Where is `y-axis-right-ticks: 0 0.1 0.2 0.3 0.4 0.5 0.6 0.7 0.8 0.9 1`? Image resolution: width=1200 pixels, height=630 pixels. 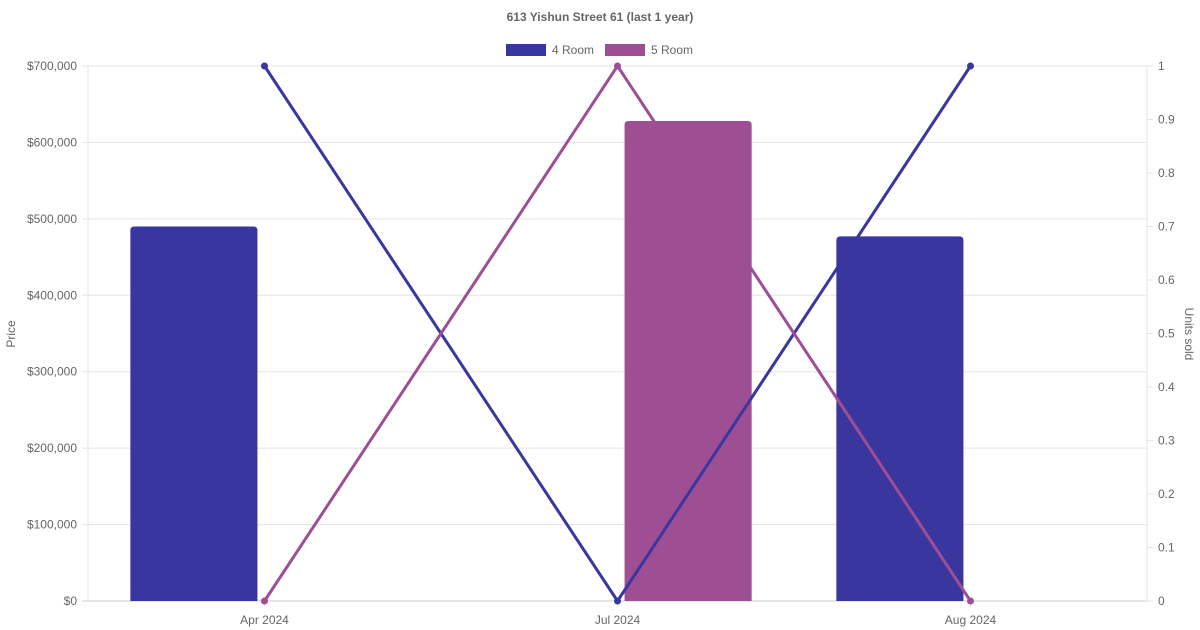
y-axis-right-ticks: 0 0.1 0.2 0.3 0.4 0.5 0.6 0.7 0.8 0.9 1 is located at coordinates (1166, 333).